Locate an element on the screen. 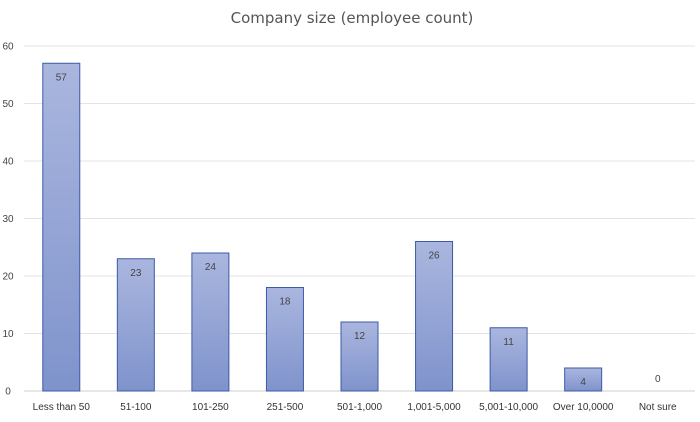 This screenshot has width=700, height=422. x-tick-label: 501-1,000 is located at coordinates (359, 407).